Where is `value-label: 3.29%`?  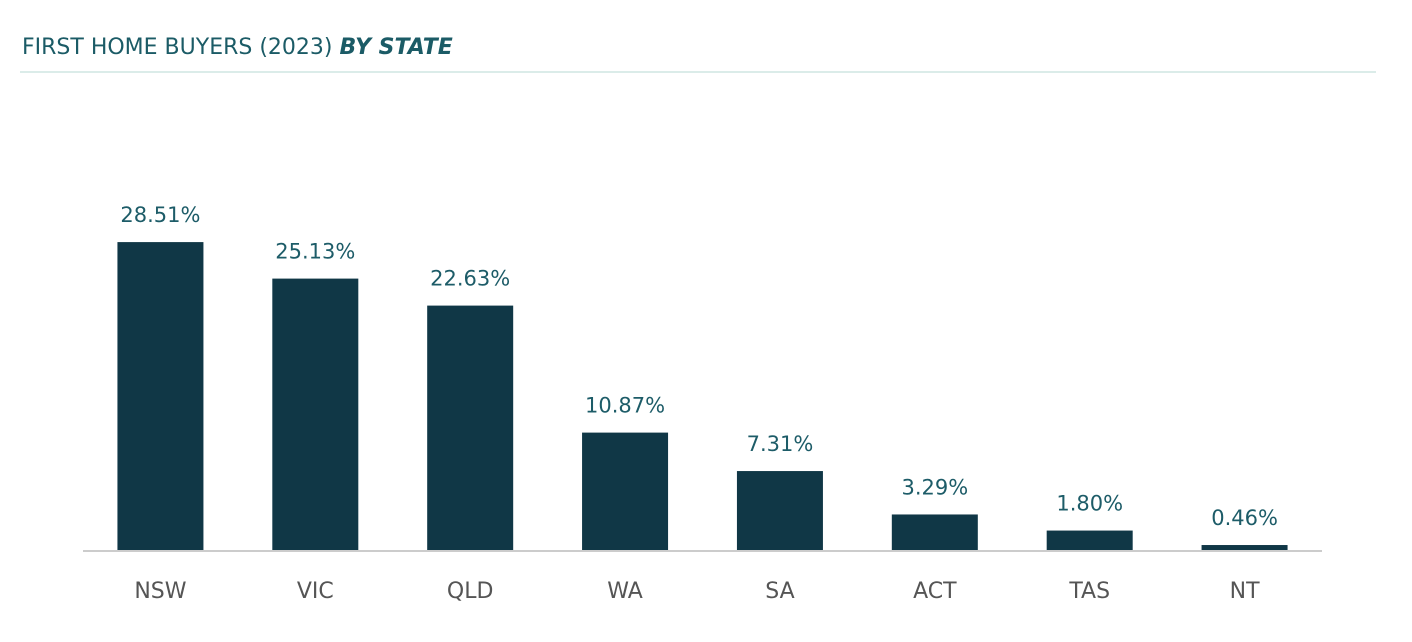
value-label: 3.29% is located at coordinates (934, 487).